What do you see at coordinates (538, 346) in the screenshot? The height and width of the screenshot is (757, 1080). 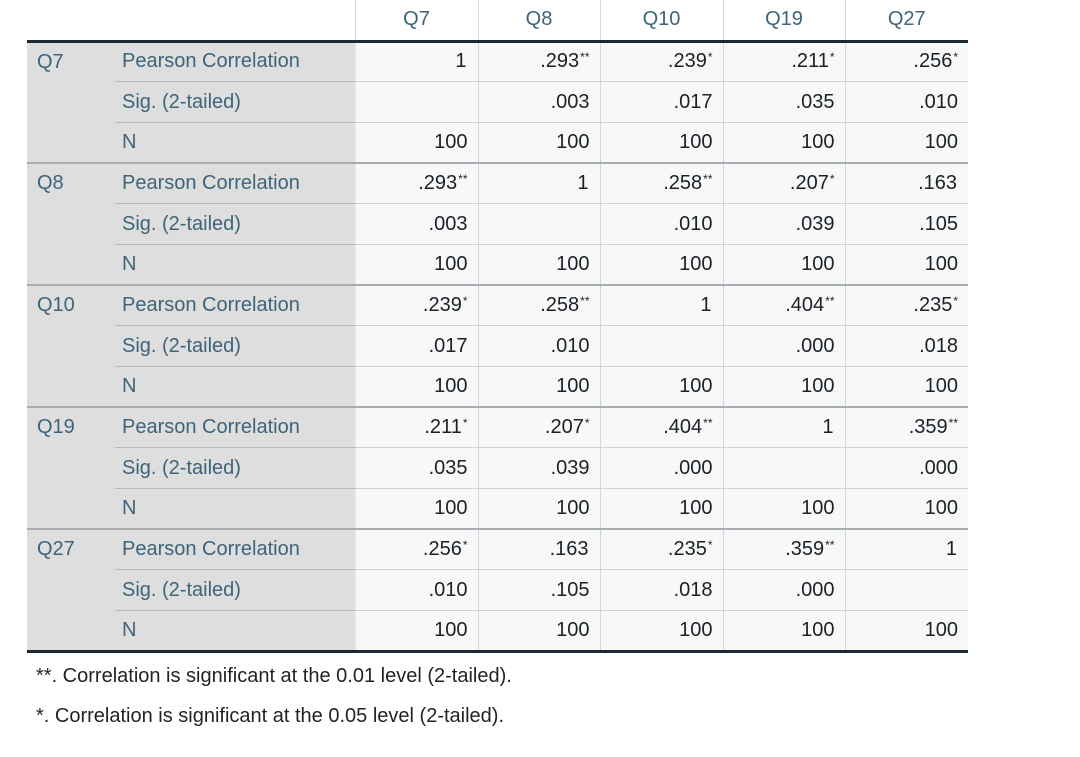 I see `cell-sig: .010` at bounding box center [538, 346].